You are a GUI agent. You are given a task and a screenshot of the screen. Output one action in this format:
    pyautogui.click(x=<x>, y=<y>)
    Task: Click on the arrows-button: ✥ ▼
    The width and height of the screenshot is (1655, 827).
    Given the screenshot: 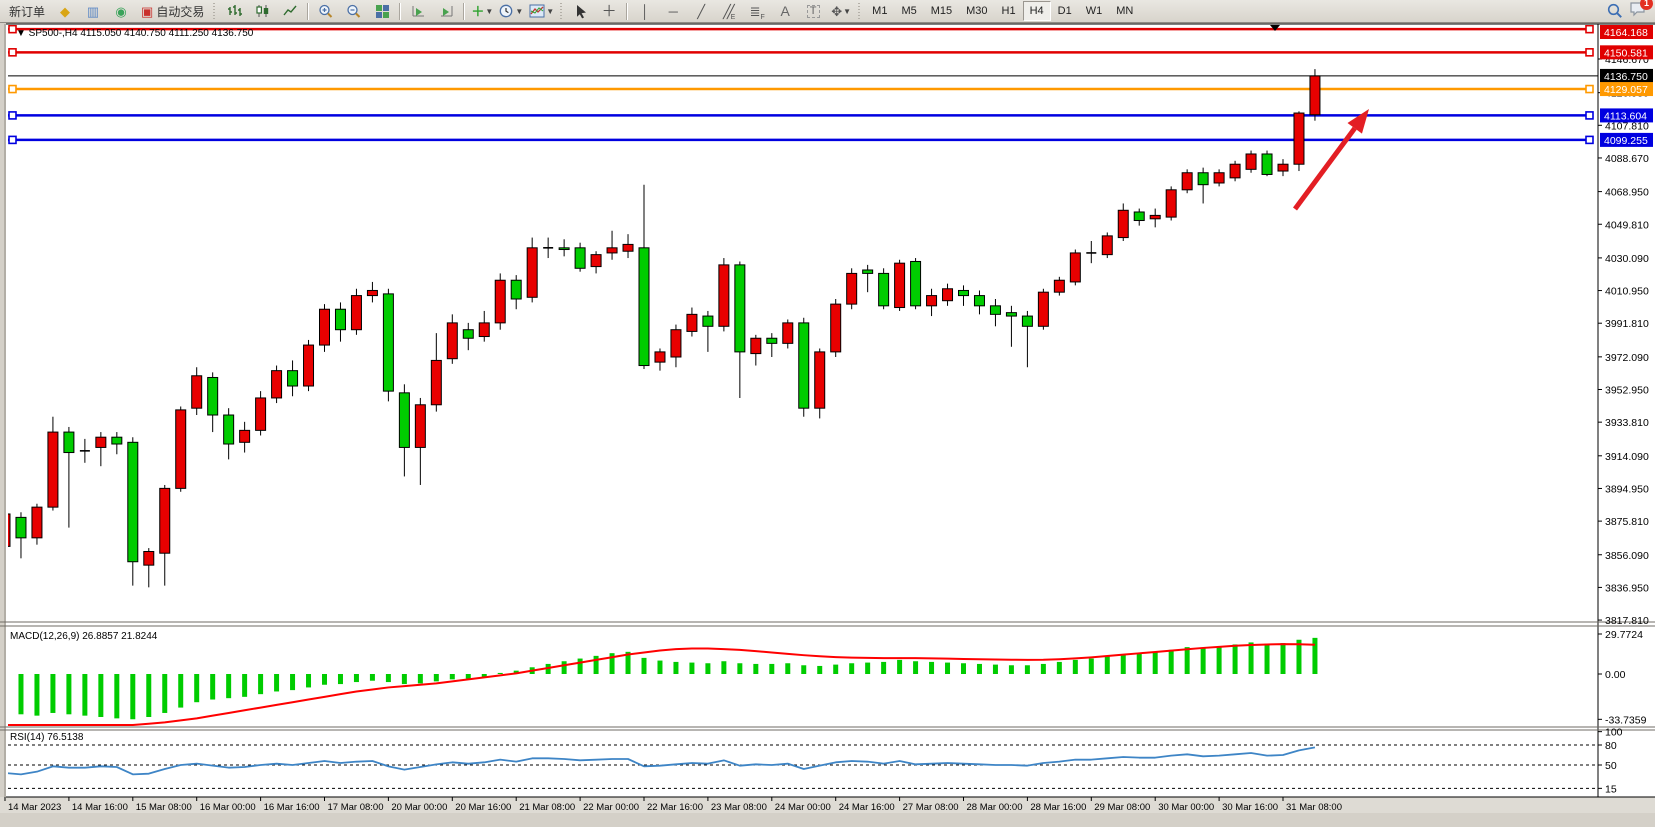 What is the action you would take?
    pyautogui.click(x=841, y=11)
    